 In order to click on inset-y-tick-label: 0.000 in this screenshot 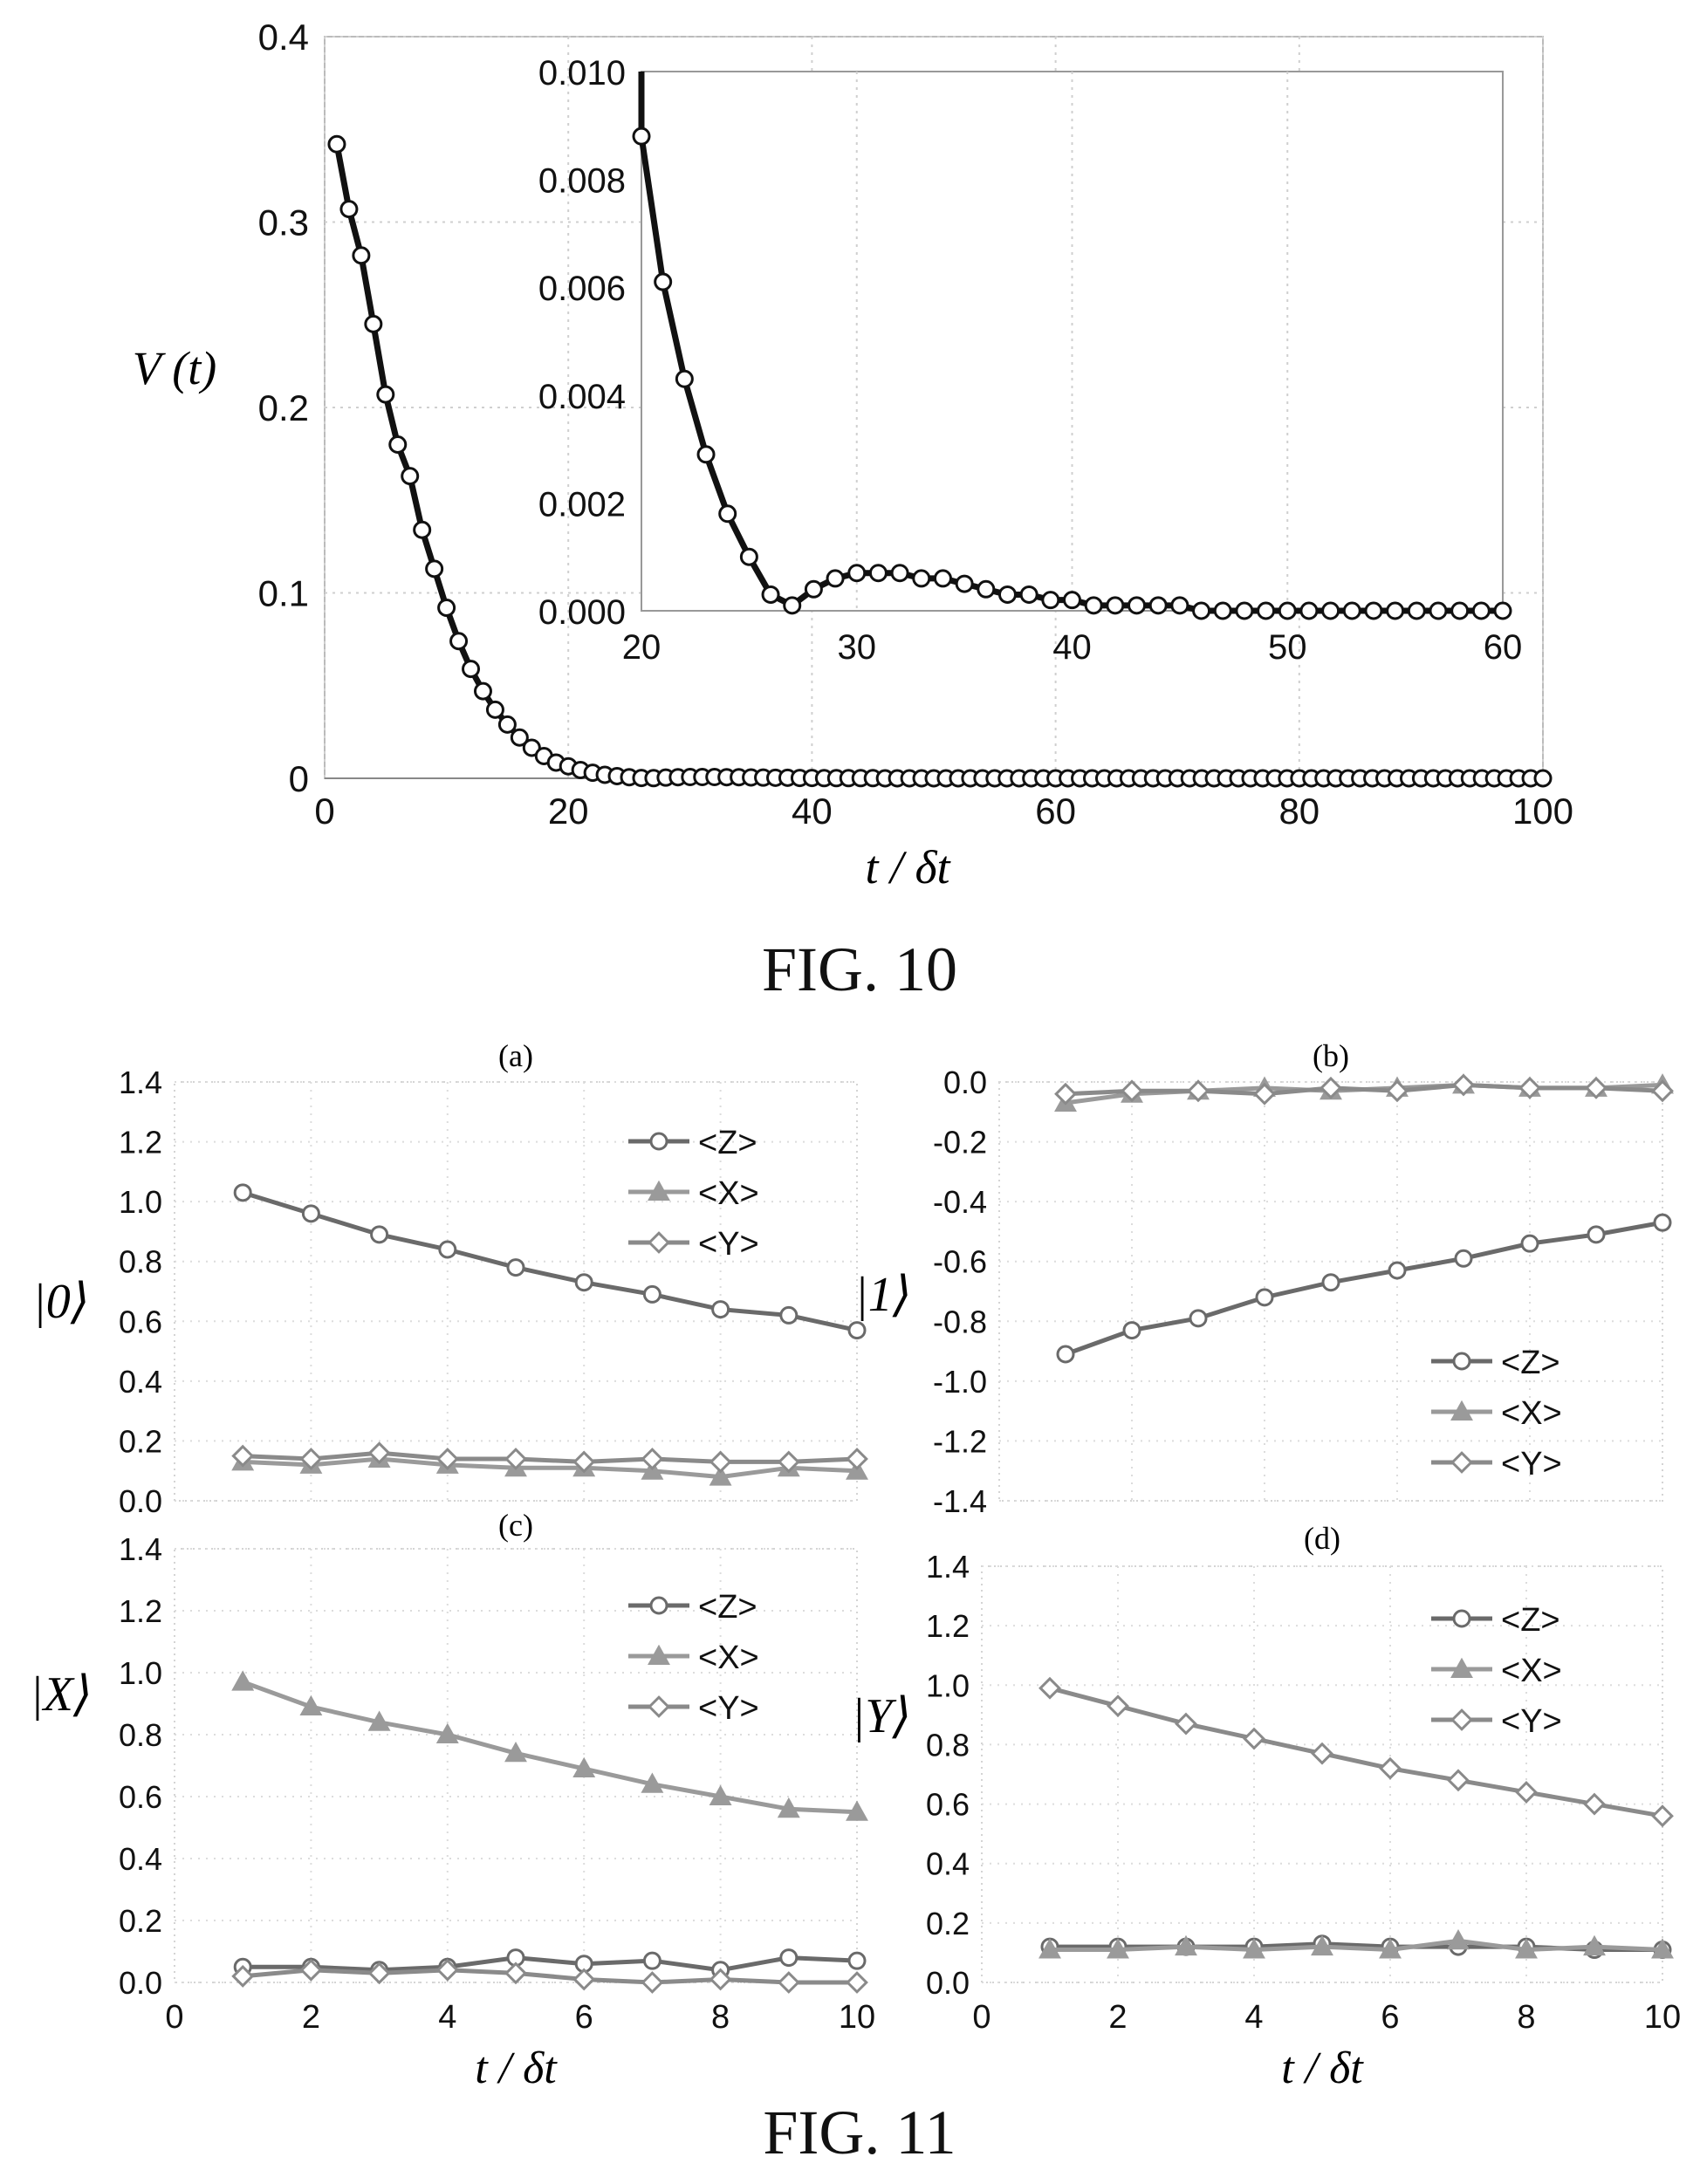, I will do `click(582, 612)`.